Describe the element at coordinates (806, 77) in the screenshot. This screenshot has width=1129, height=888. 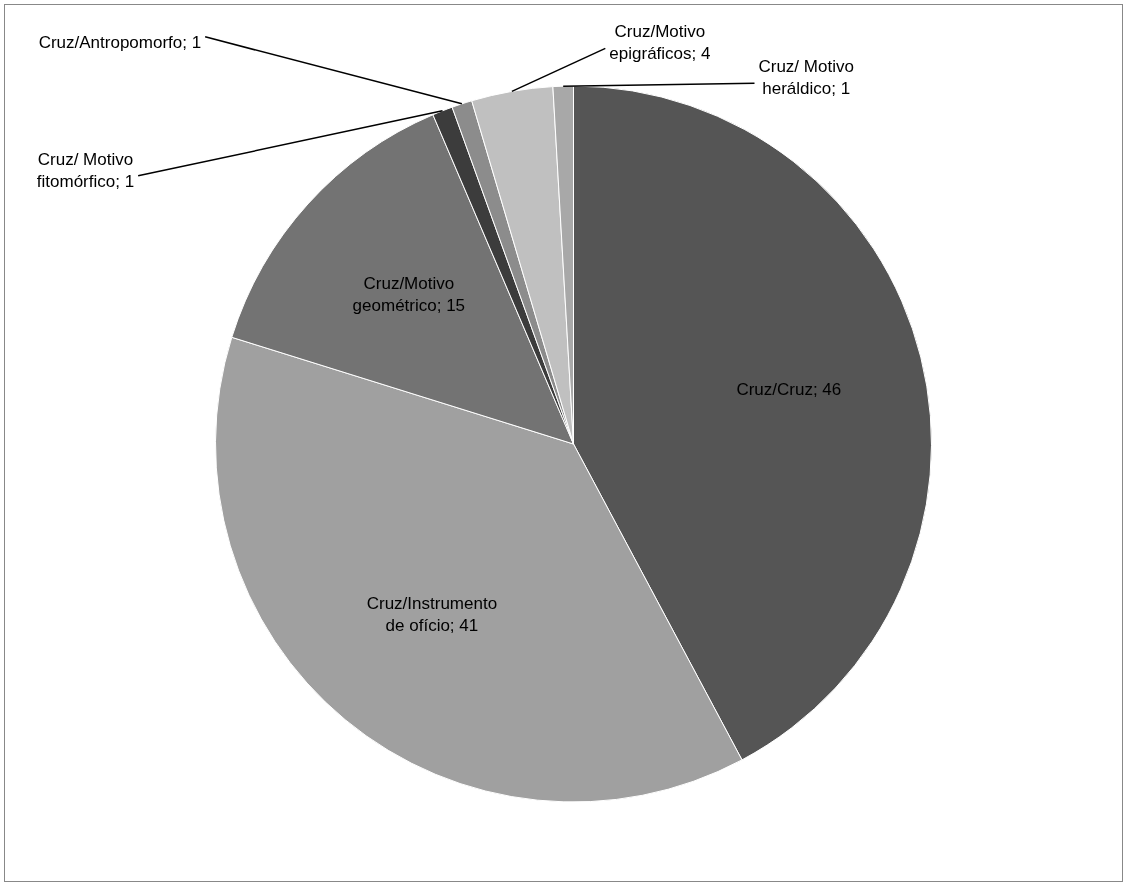
I see `slice-label: Cruz/ Motivo heráldico; 1` at that location.